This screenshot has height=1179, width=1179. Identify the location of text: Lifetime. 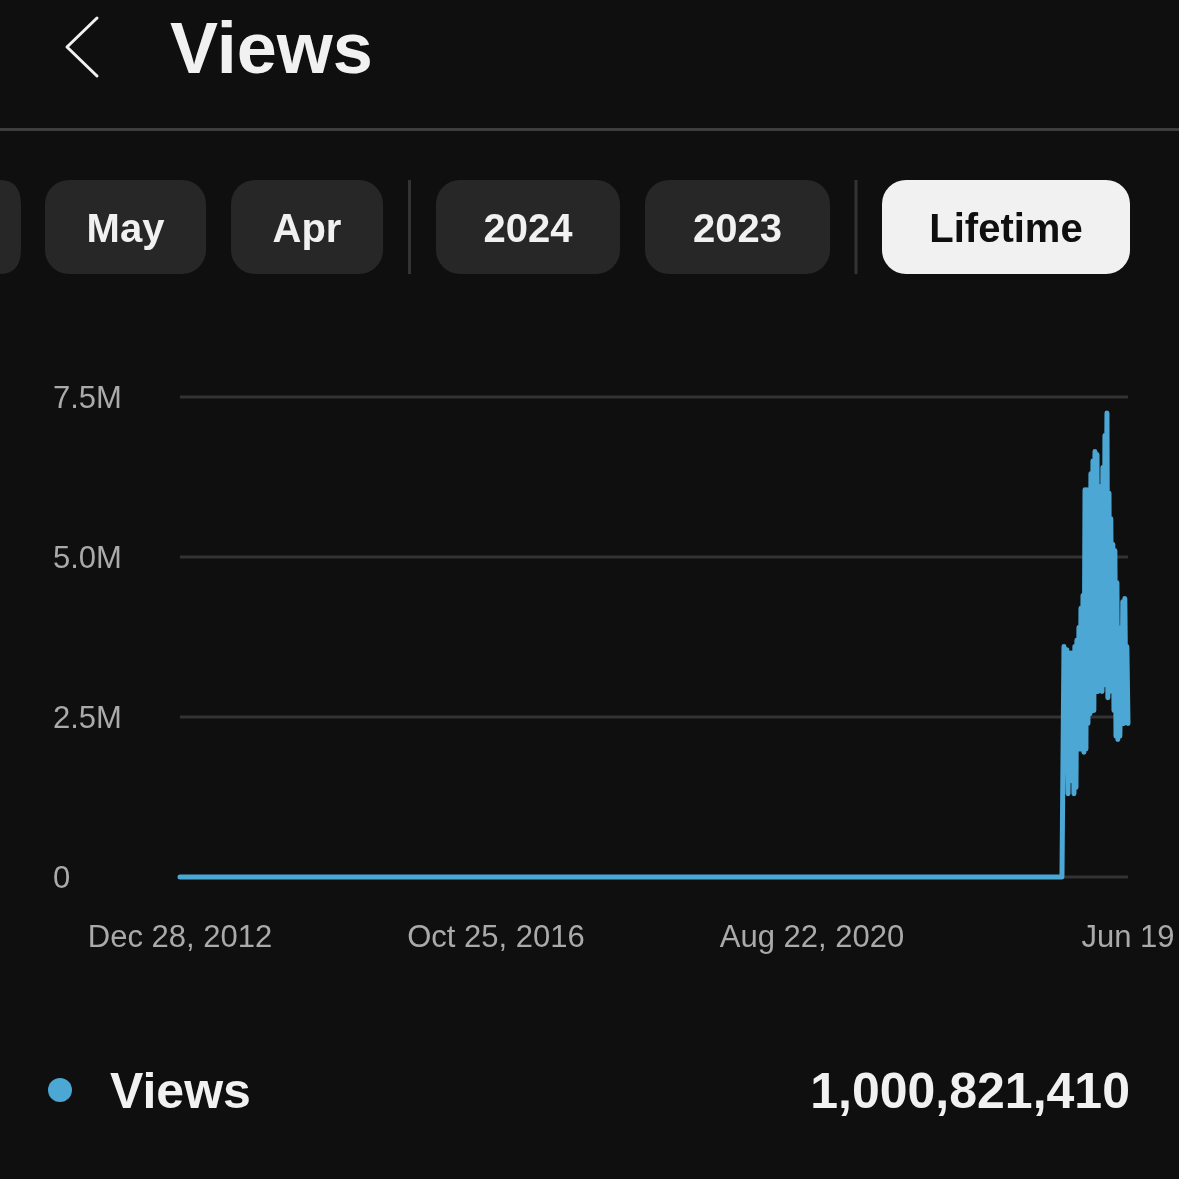
(1006, 228).